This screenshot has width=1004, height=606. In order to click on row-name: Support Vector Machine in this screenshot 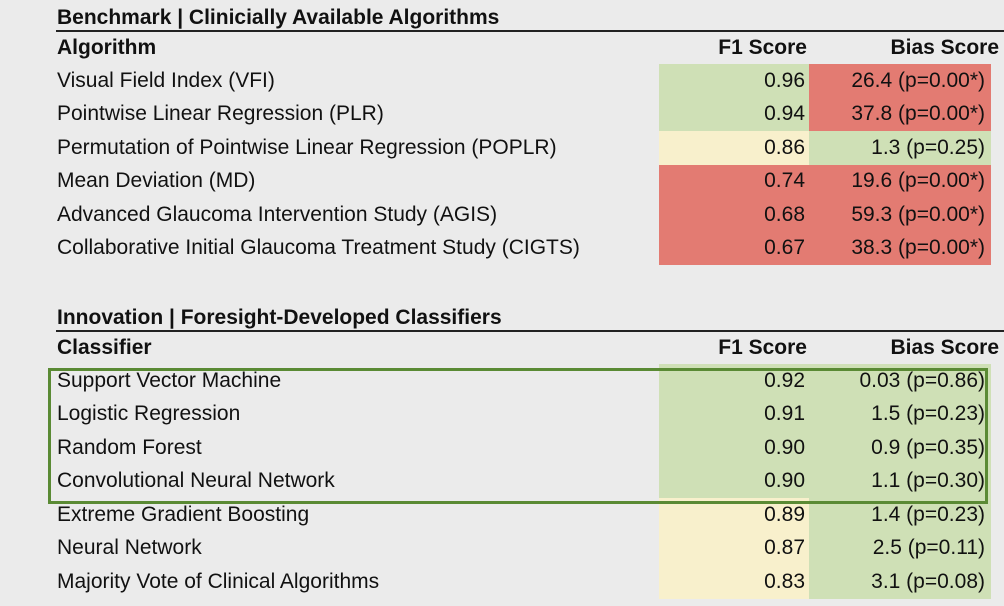, I will do `click(169, 380)`.